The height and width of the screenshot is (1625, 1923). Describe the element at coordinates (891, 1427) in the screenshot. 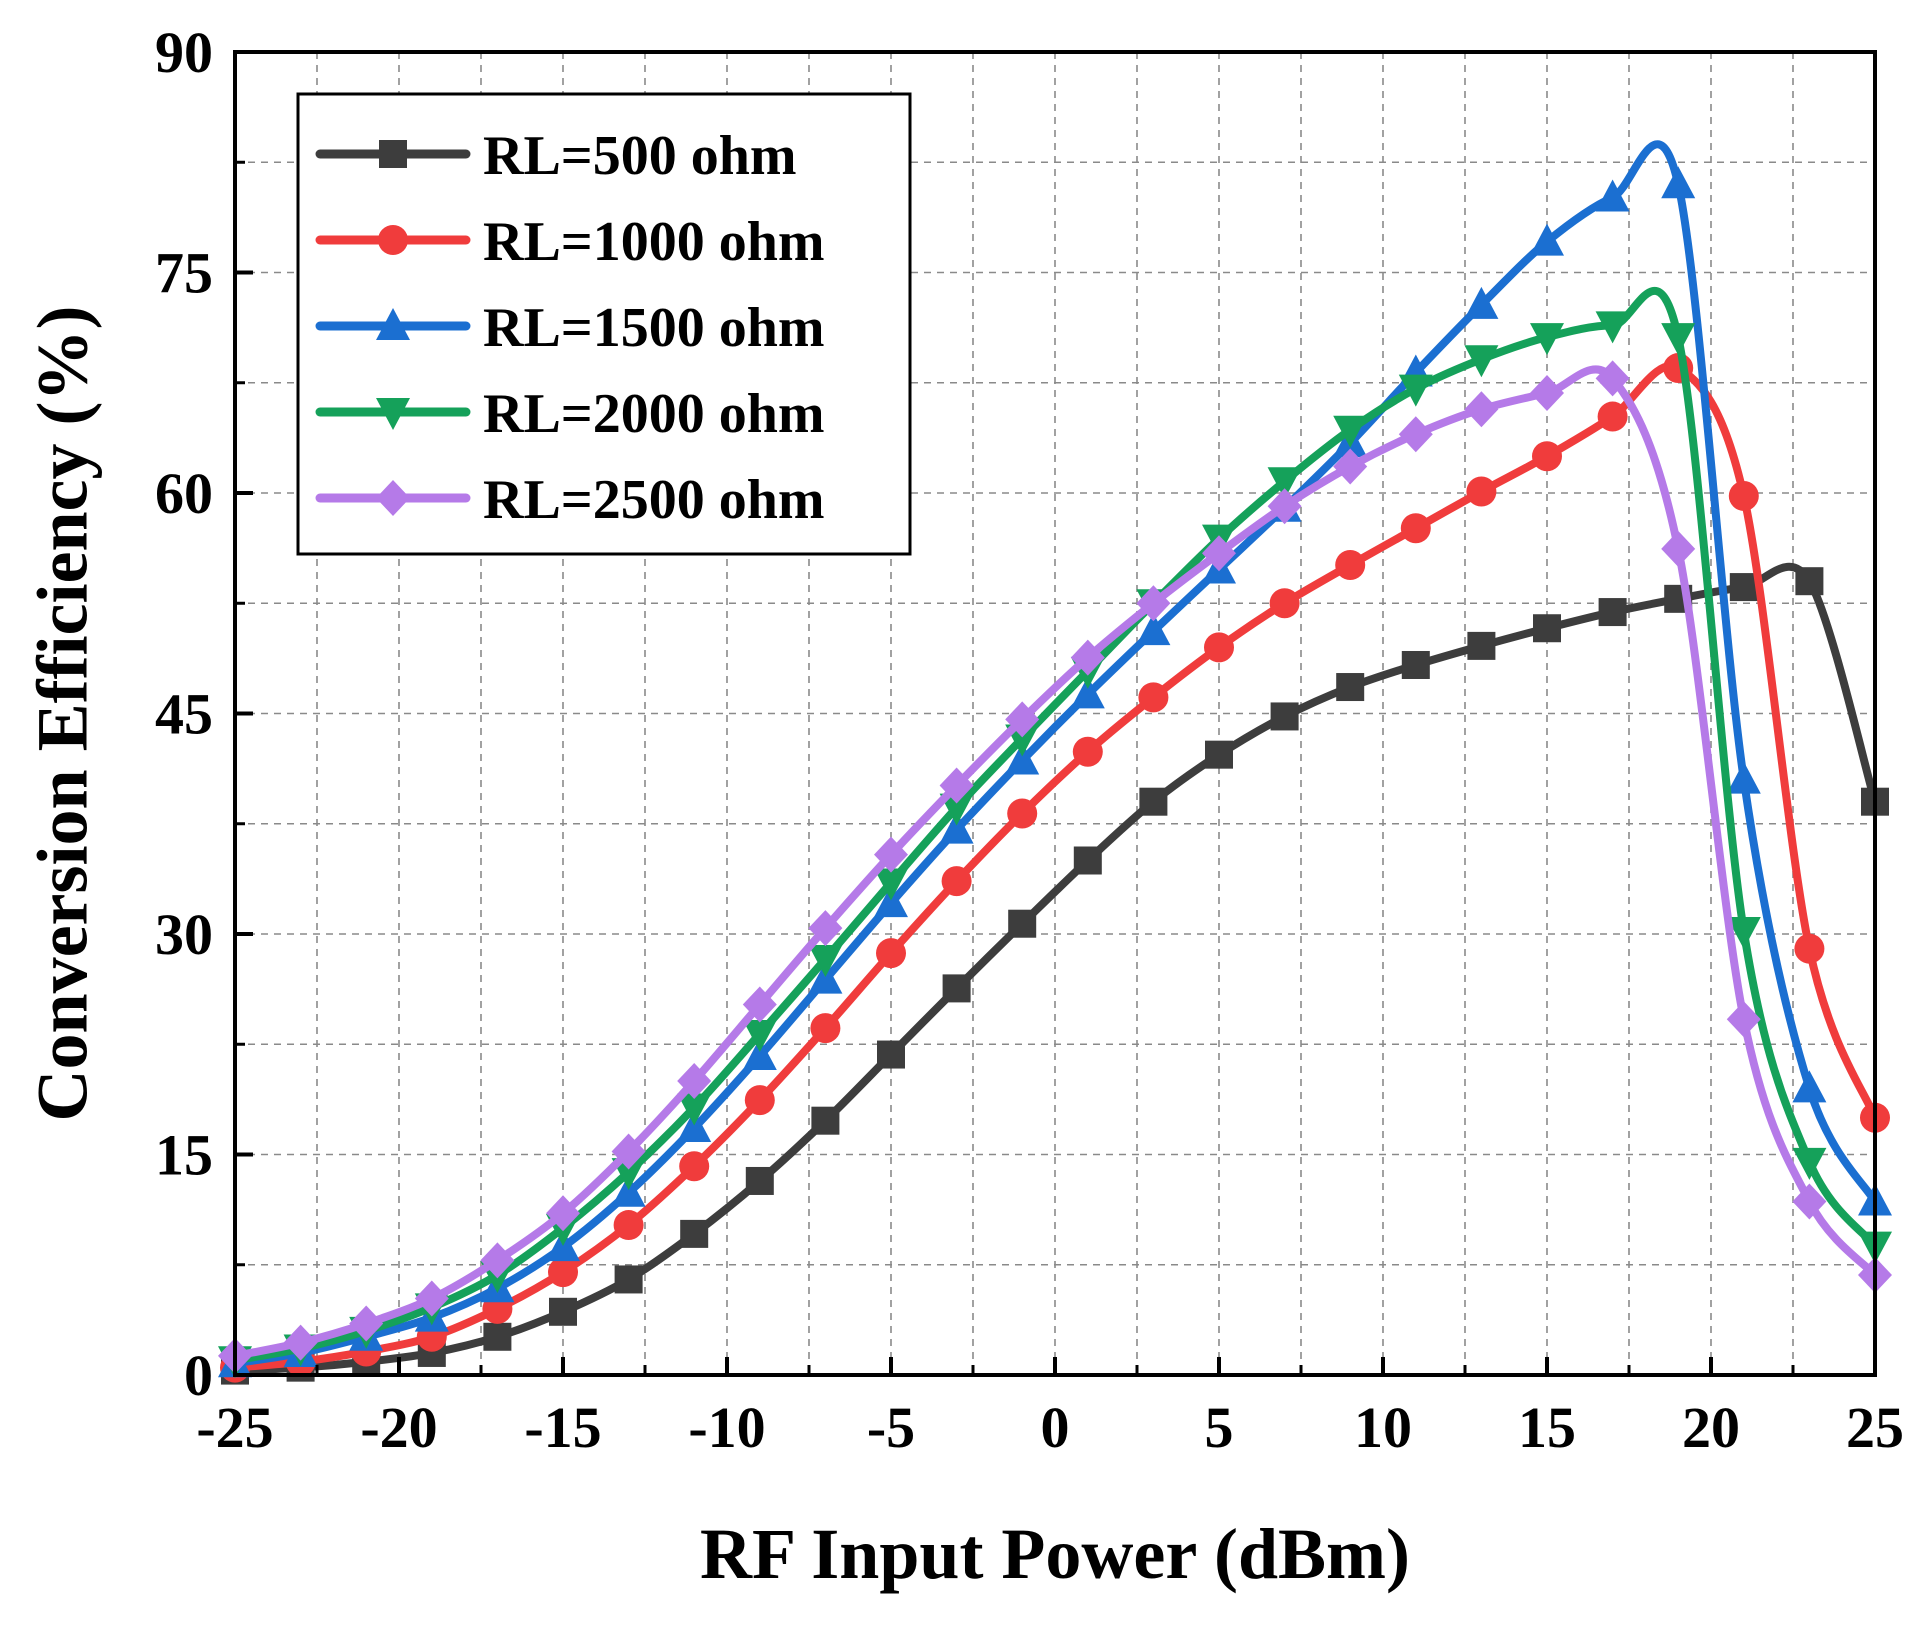

I see `x-tick-label: -5` at that location.